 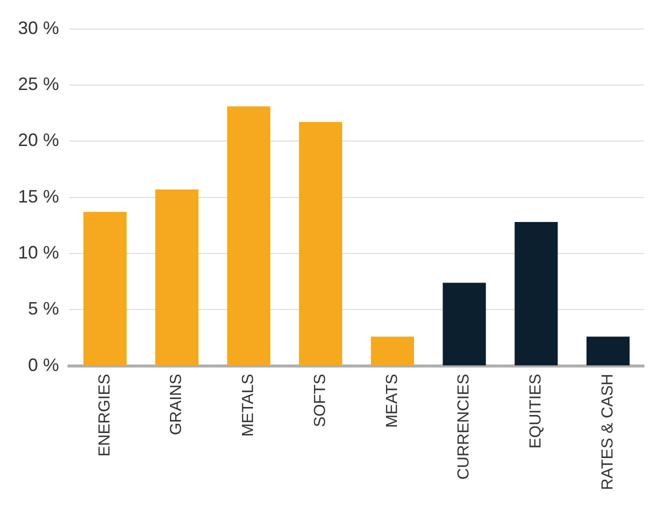 I want to click on y-tick-label: 5 %, so click(x=44, y=308).